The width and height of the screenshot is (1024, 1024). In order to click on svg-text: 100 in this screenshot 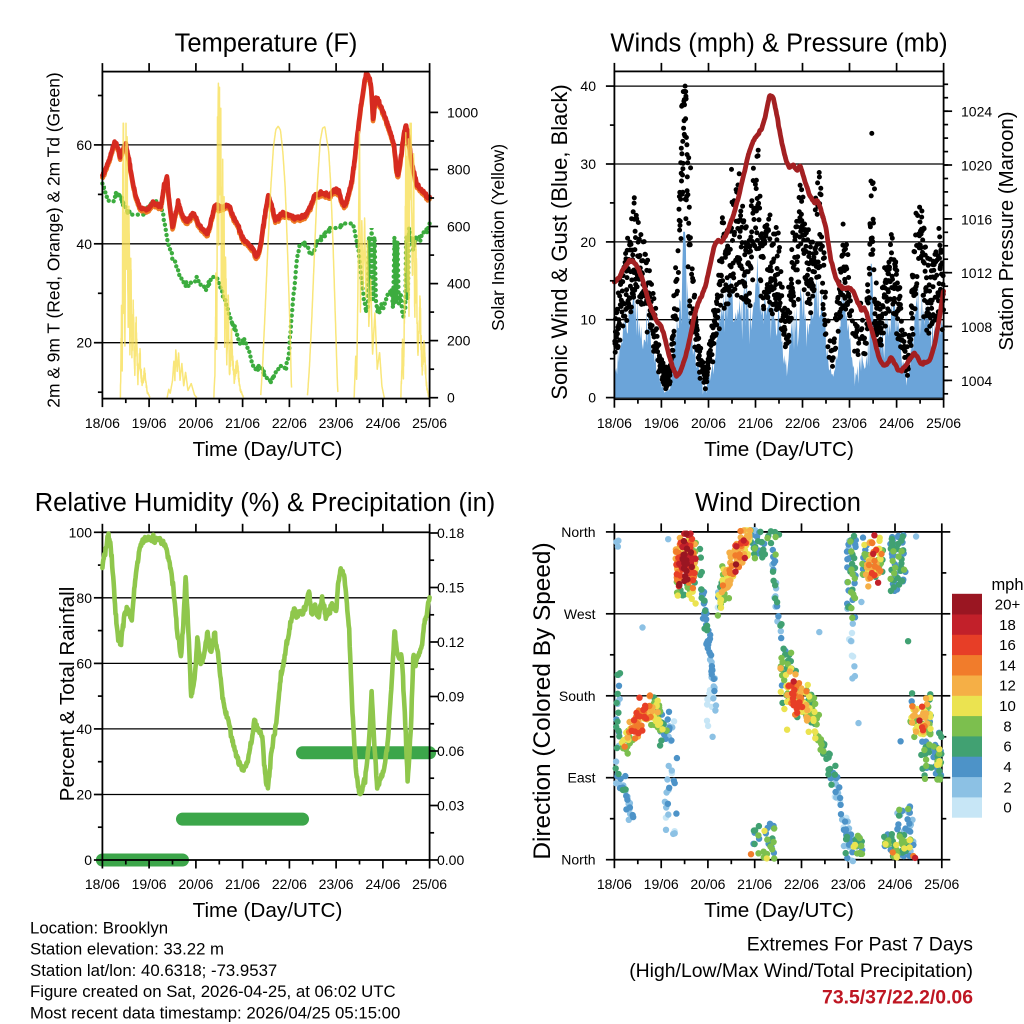, I will do `click(81, 532)`.